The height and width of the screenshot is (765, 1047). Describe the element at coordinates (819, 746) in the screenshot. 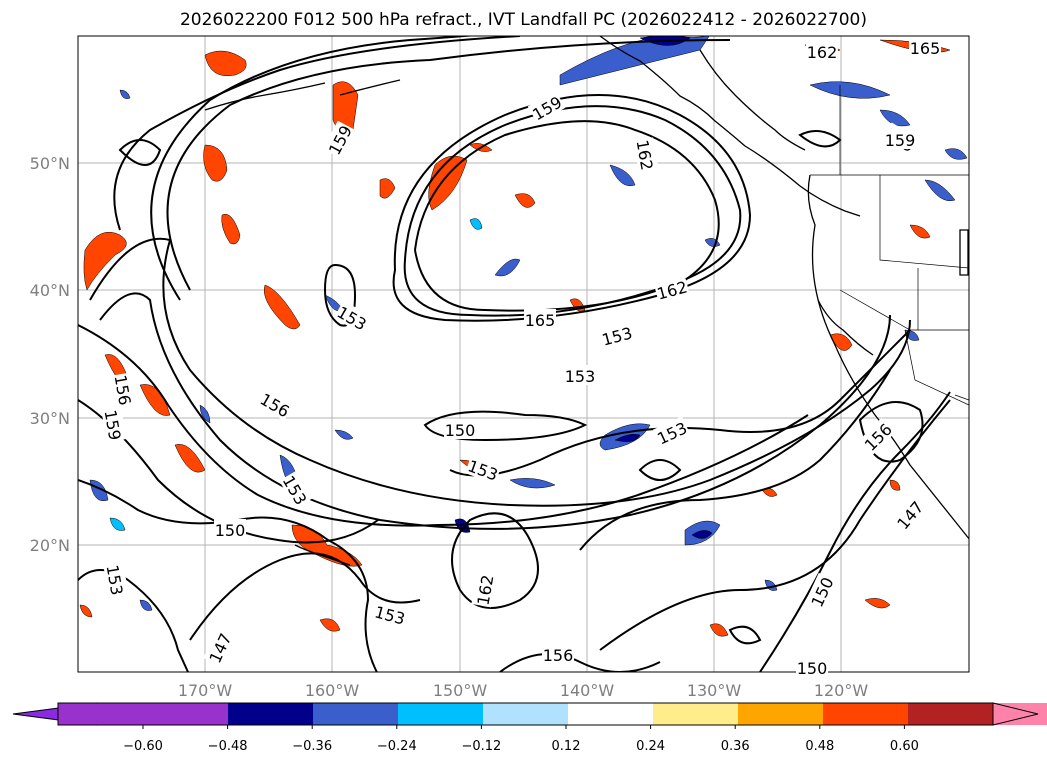

I see `colorbar-tick-label: 0.48` at that location.